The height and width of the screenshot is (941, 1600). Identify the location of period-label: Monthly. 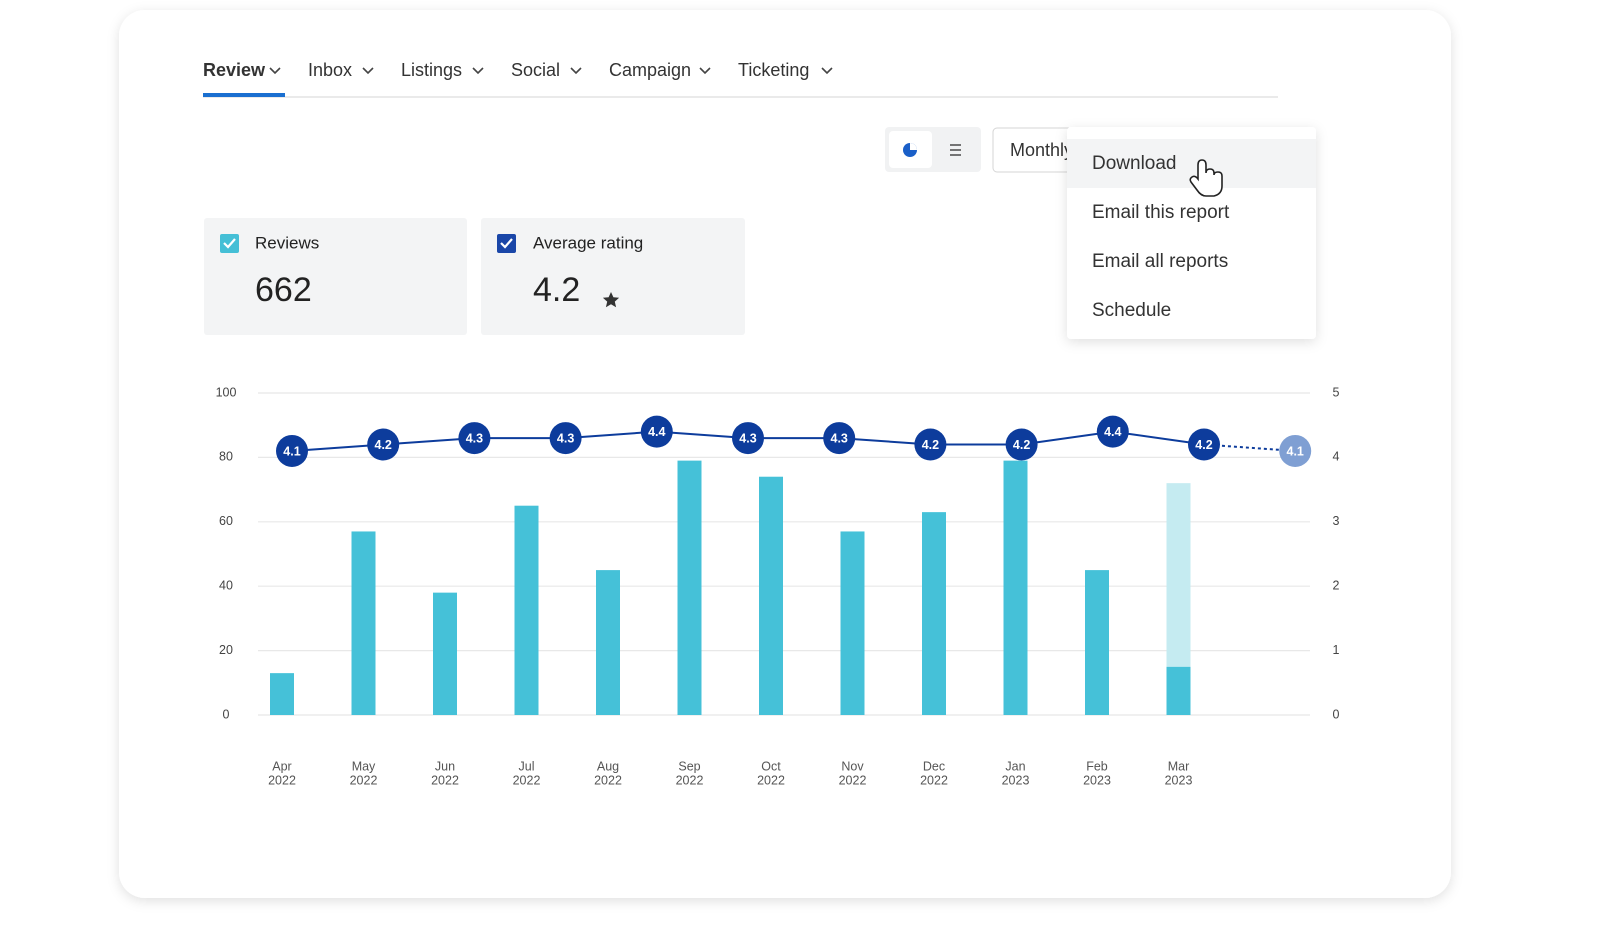
(1041, 150).